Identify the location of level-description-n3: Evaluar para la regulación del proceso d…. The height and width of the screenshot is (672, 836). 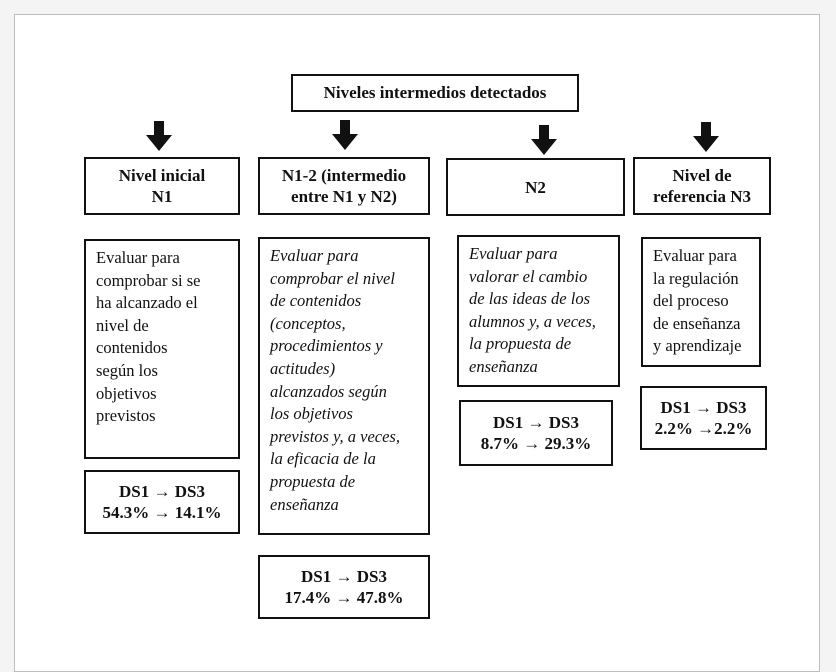
(701, 302).